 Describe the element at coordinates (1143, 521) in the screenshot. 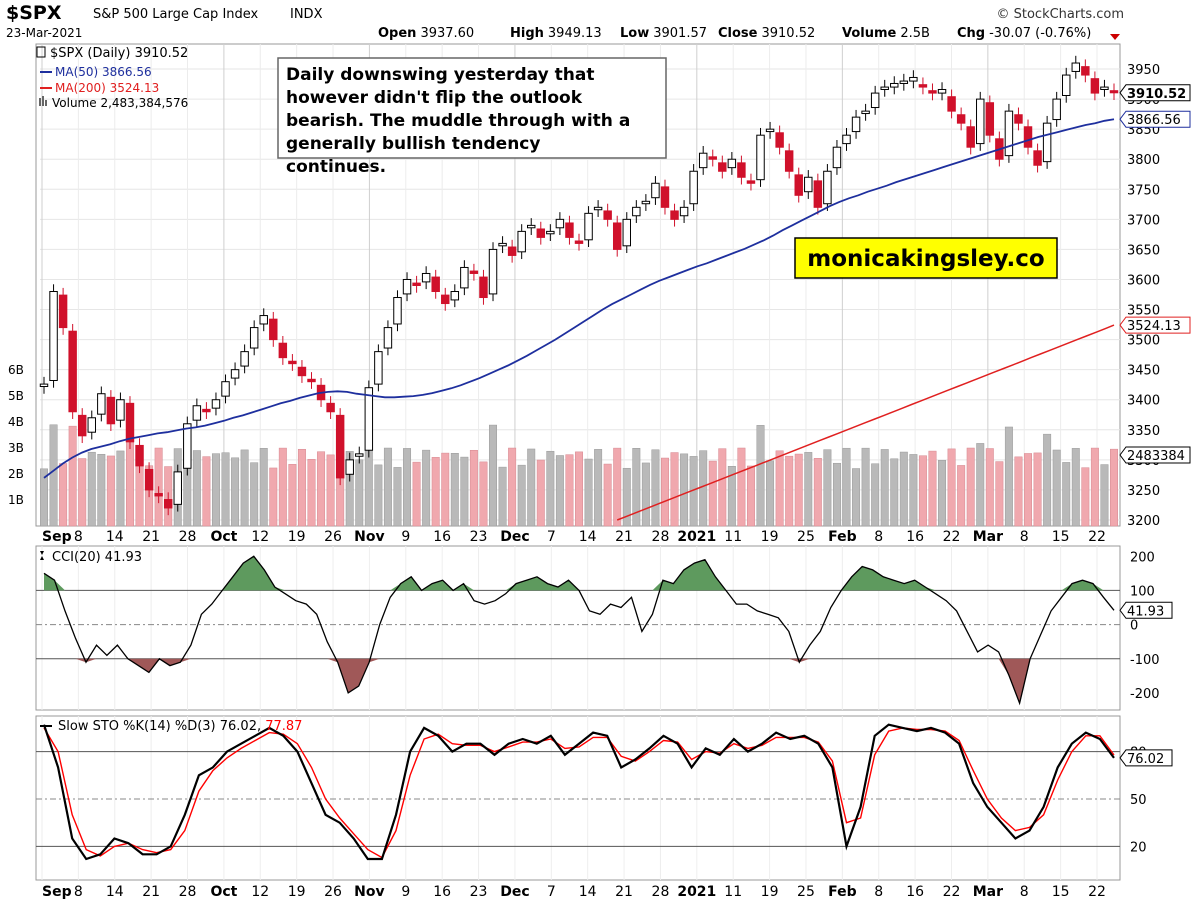

I see `price-tick-label: 3200` at that location.